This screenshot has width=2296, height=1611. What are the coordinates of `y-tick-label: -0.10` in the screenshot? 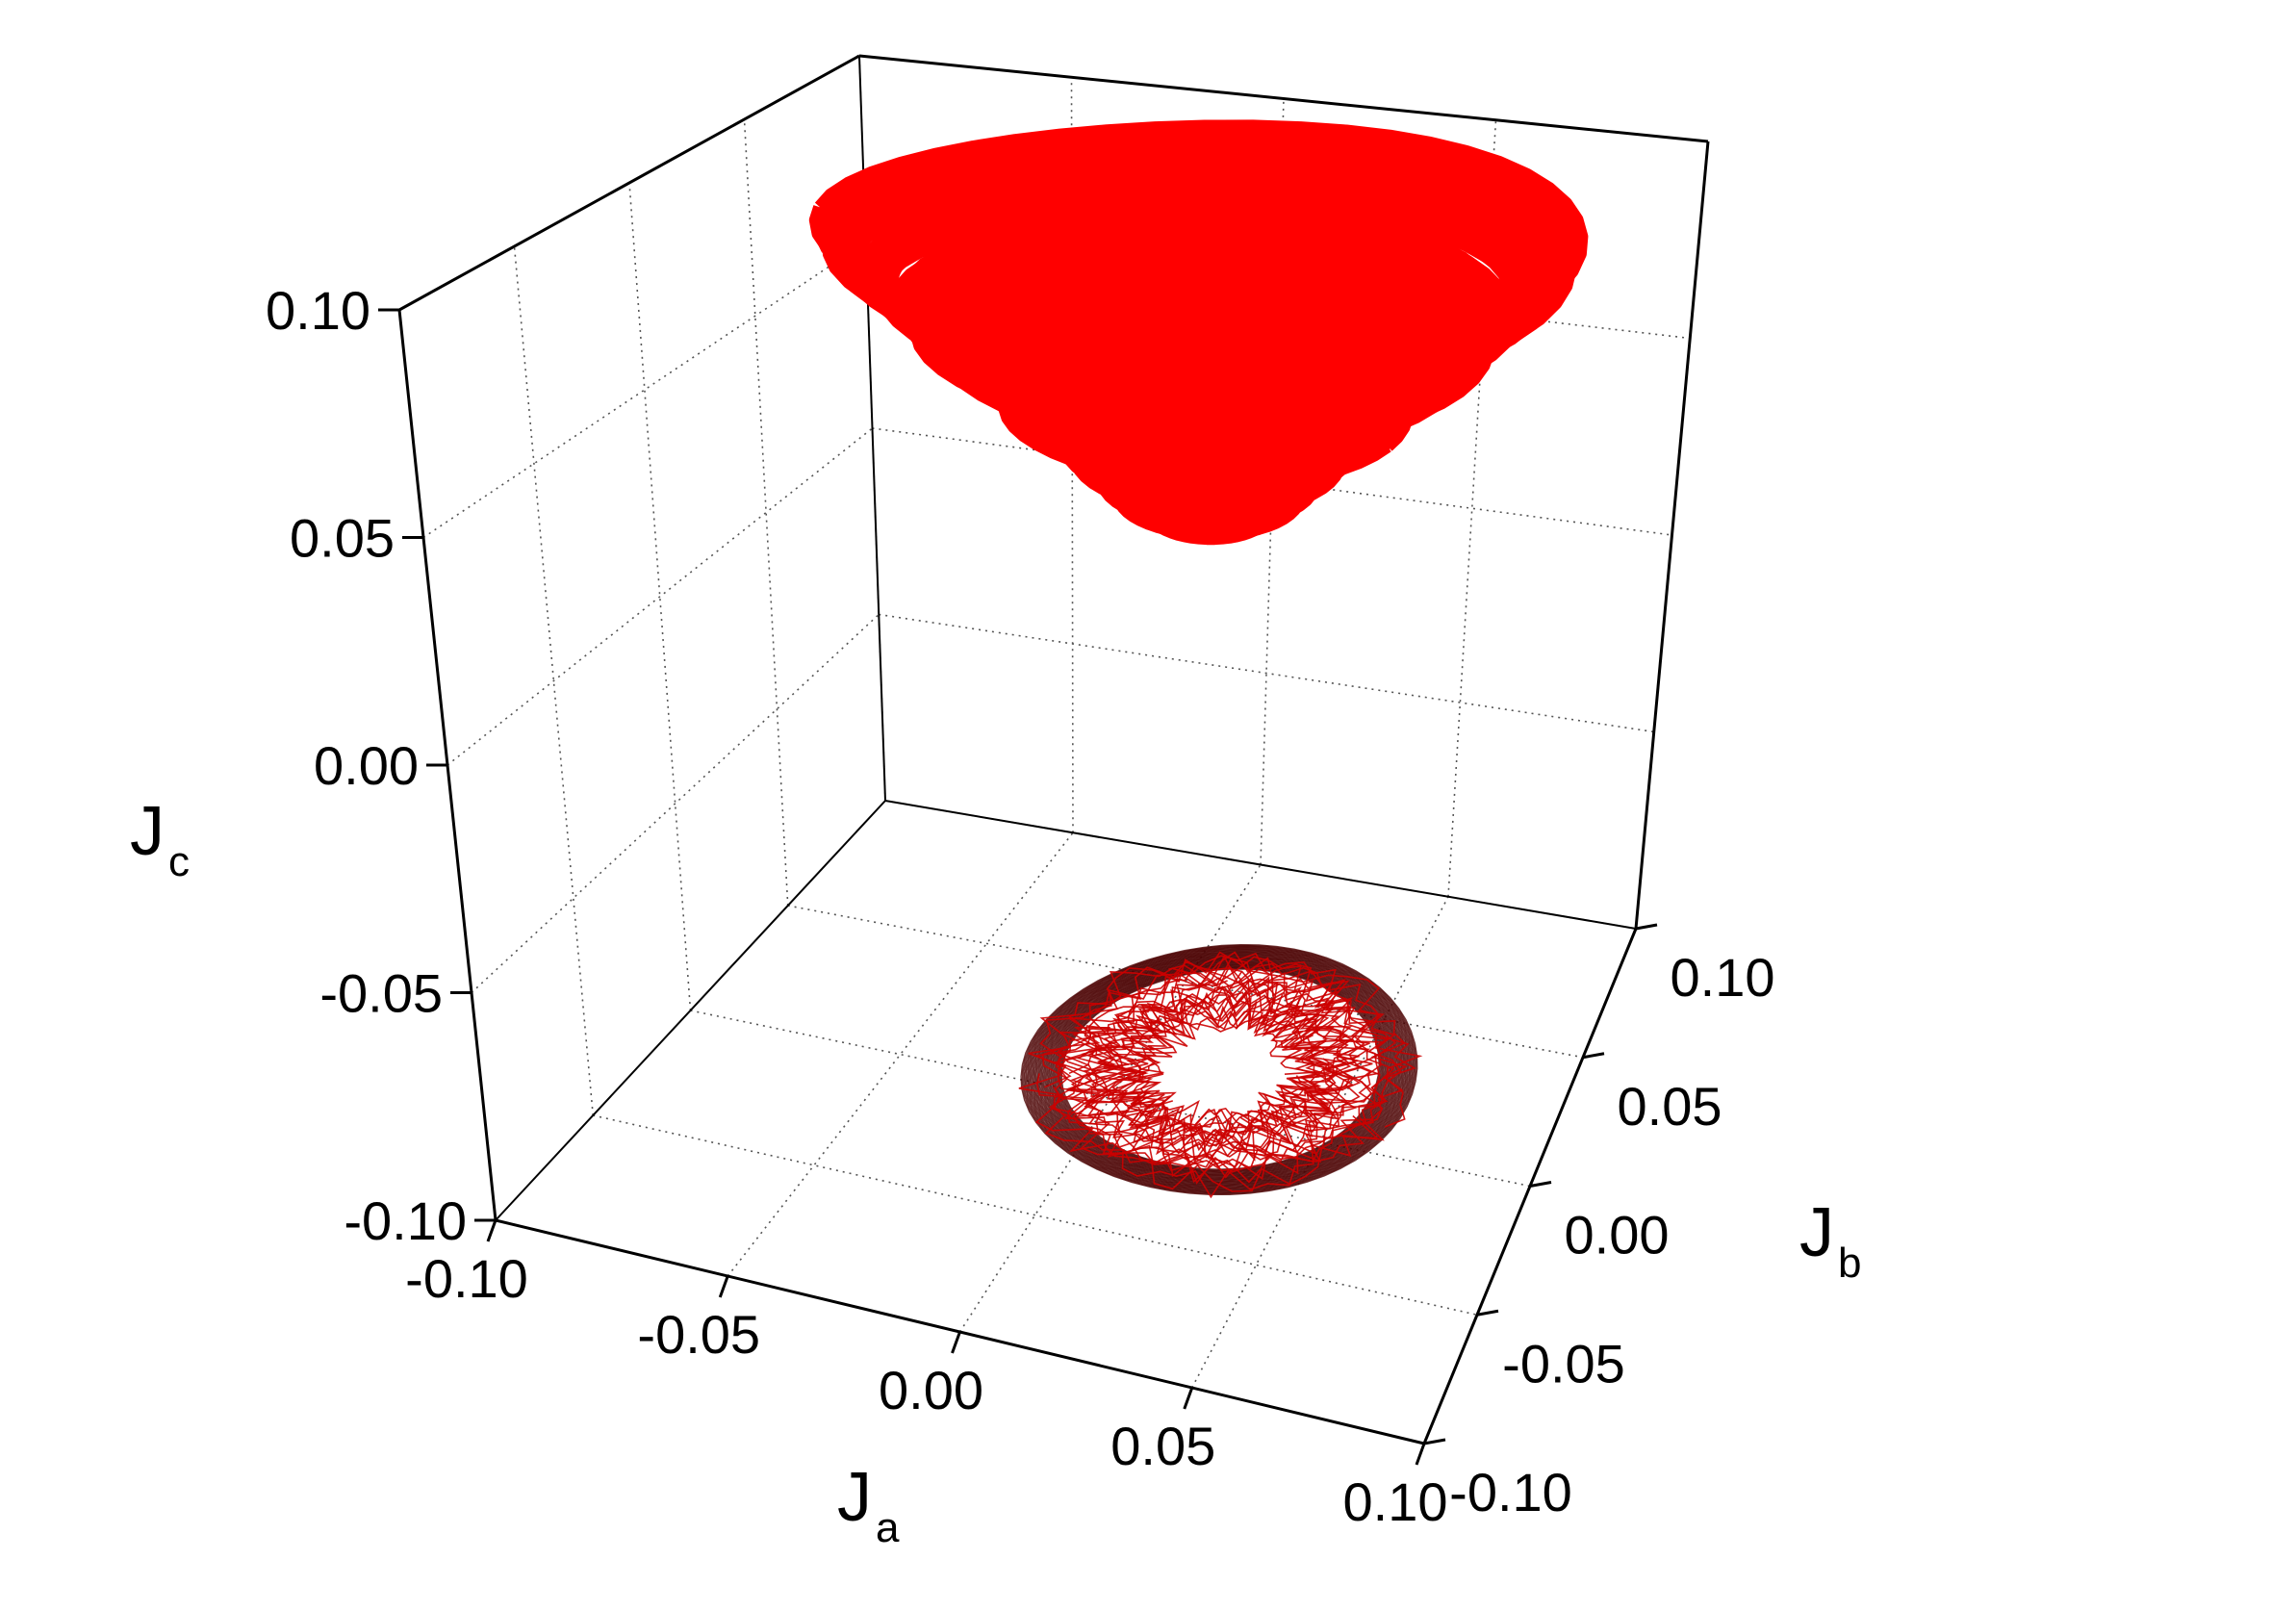 It's located at (1510, 1492).